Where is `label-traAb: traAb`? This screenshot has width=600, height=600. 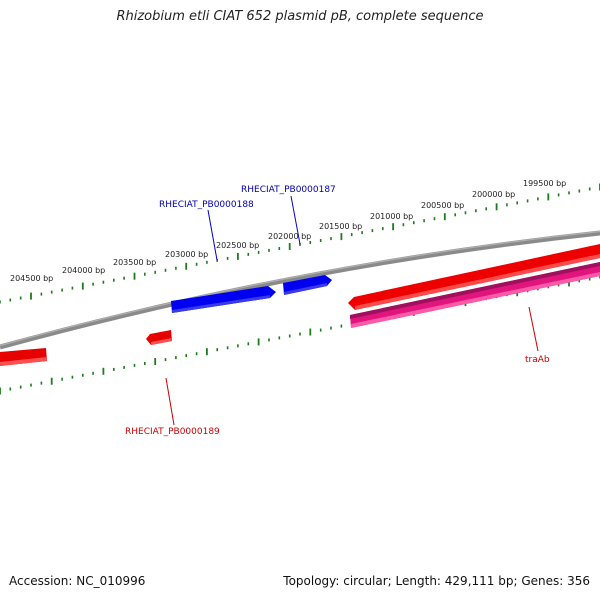
label-traAb: traAb is located at coordinates (537, 360).